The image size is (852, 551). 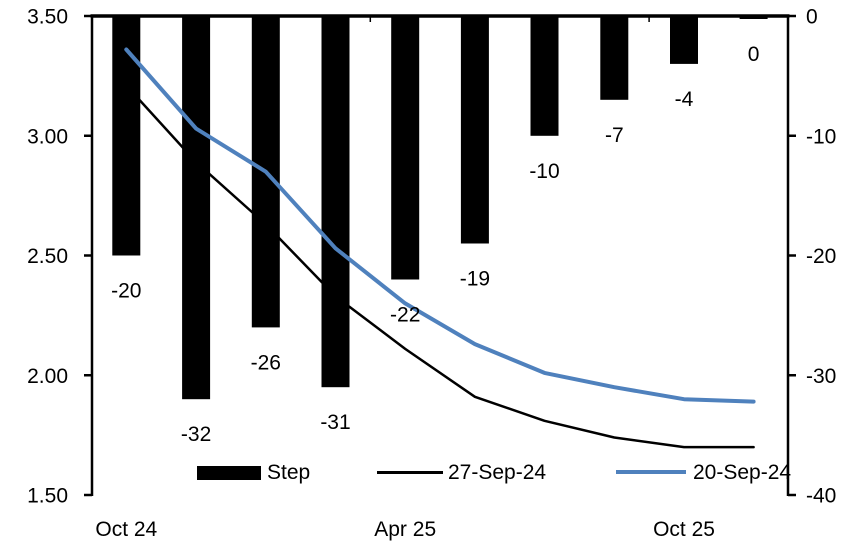 I want to click on right-axis-label: -20, so click(x=821, y=256).